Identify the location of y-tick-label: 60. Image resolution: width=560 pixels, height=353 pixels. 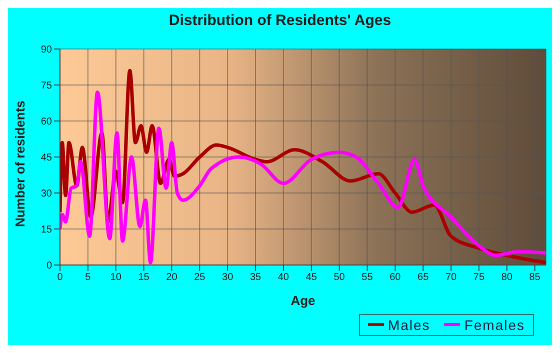
(46, 122).